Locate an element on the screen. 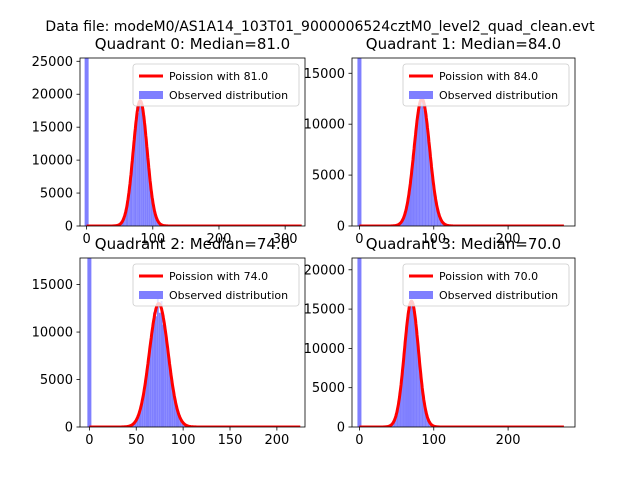 Image resolution: width=640 pixels, height=480 pixels. x-tick-label: 50 is located at coordinates (136, 440).